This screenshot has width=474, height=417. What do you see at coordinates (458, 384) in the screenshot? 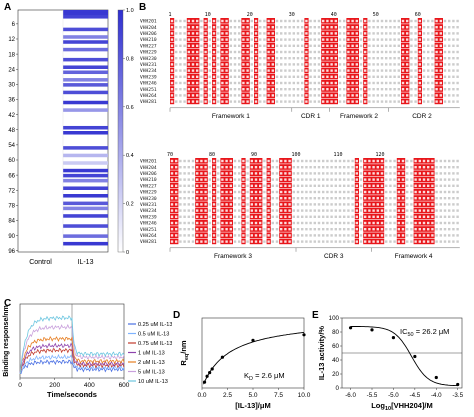
I see `data-point` at bounding box center [458, 384].